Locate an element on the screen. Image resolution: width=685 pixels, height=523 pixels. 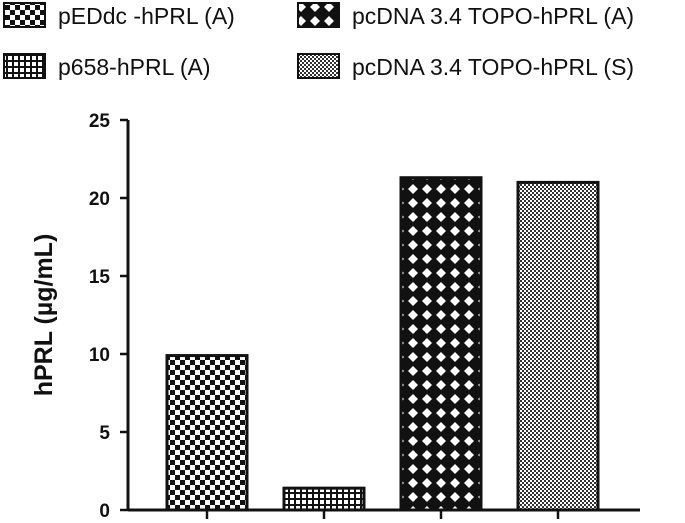
legend-label-3: pcDNA 3.4 TOPO-hPRL (A) is located at coordinates (493, 16).